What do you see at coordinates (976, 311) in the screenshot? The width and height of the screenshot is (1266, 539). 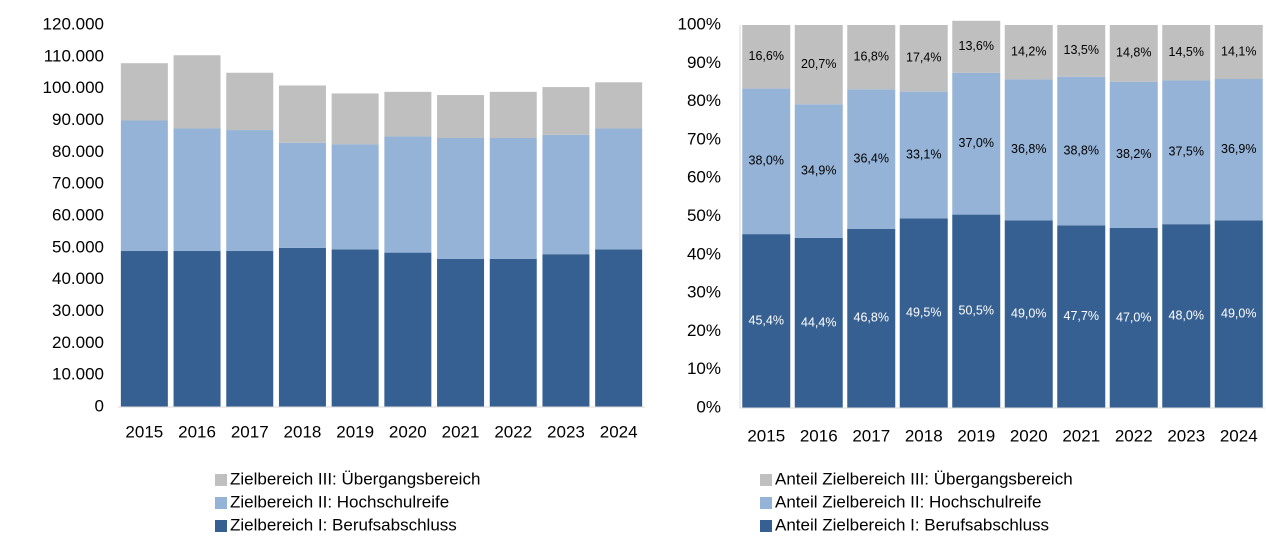 I see `data-label: 50,5%` at bounding box center [976, 311].